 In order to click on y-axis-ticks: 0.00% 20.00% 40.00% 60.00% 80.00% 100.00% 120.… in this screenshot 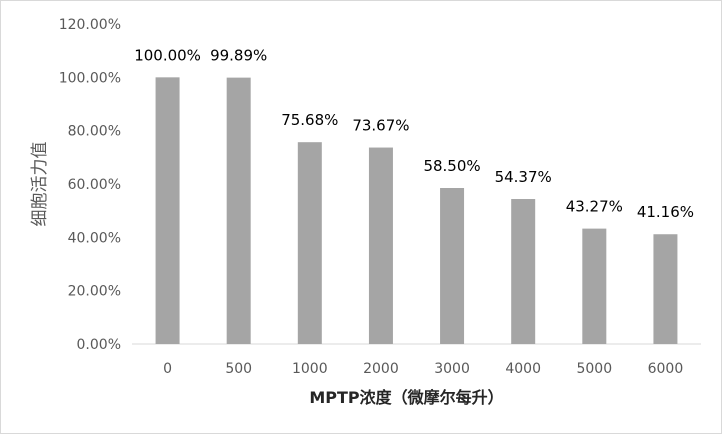, I will do `click(90, 185)`.